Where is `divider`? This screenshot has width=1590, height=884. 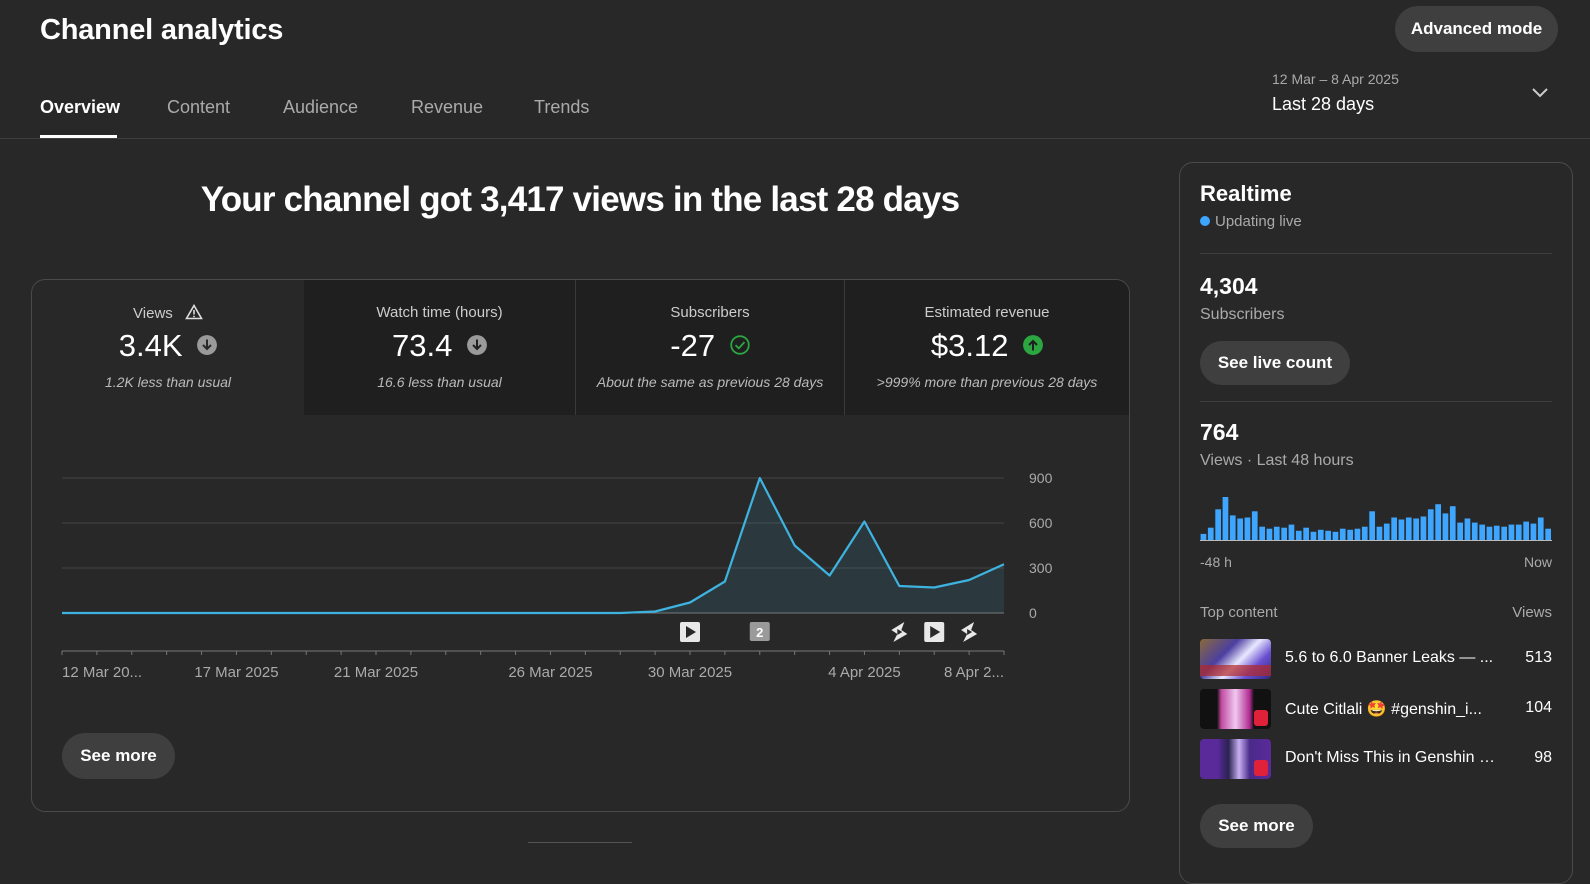 divider is located at coordinates (1376, 253).